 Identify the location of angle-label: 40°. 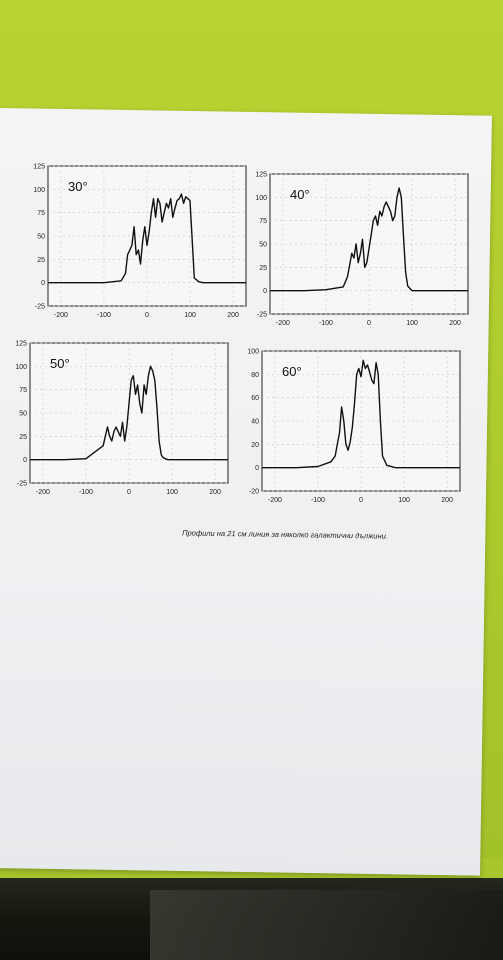
(300, 194).